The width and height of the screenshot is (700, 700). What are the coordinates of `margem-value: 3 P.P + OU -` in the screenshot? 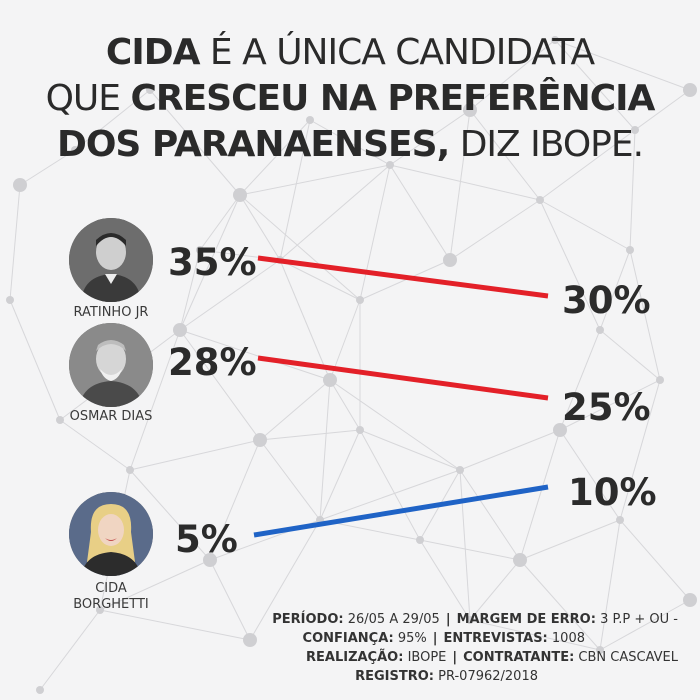 It's located at (639, 619).